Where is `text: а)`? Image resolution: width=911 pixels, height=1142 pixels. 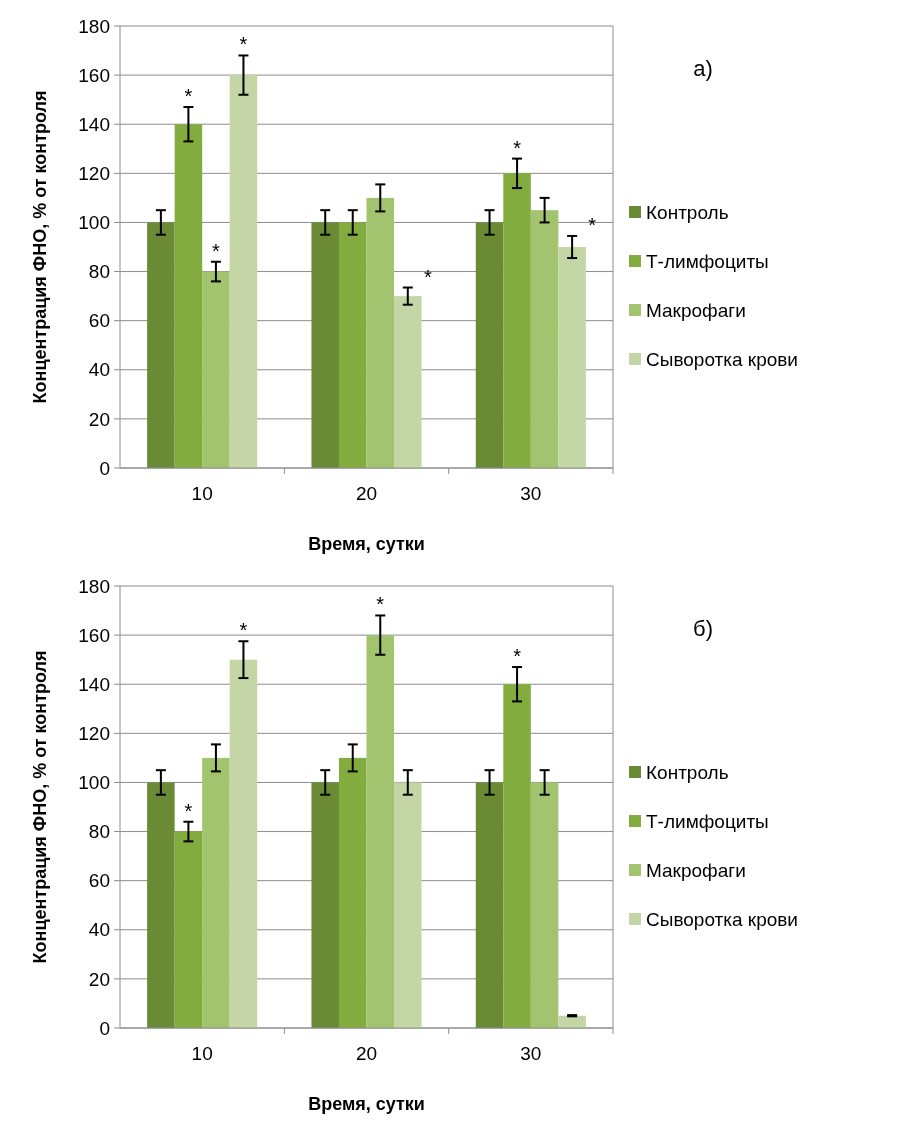
text: а) is located at coordinates (703, 68).